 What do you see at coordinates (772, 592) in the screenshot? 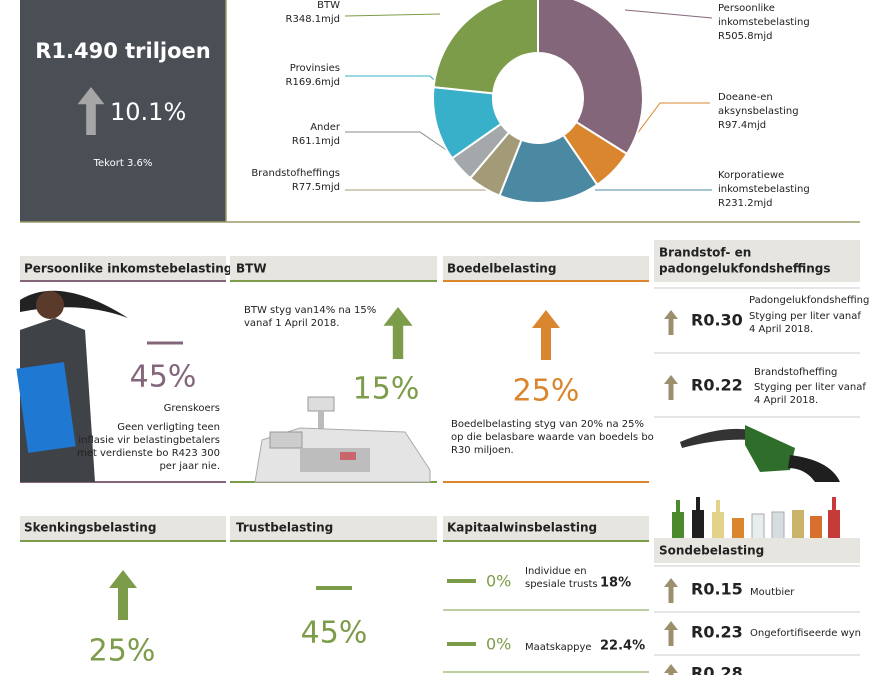
I see `row-name: Moutbier` at bounding box center [772, 592].